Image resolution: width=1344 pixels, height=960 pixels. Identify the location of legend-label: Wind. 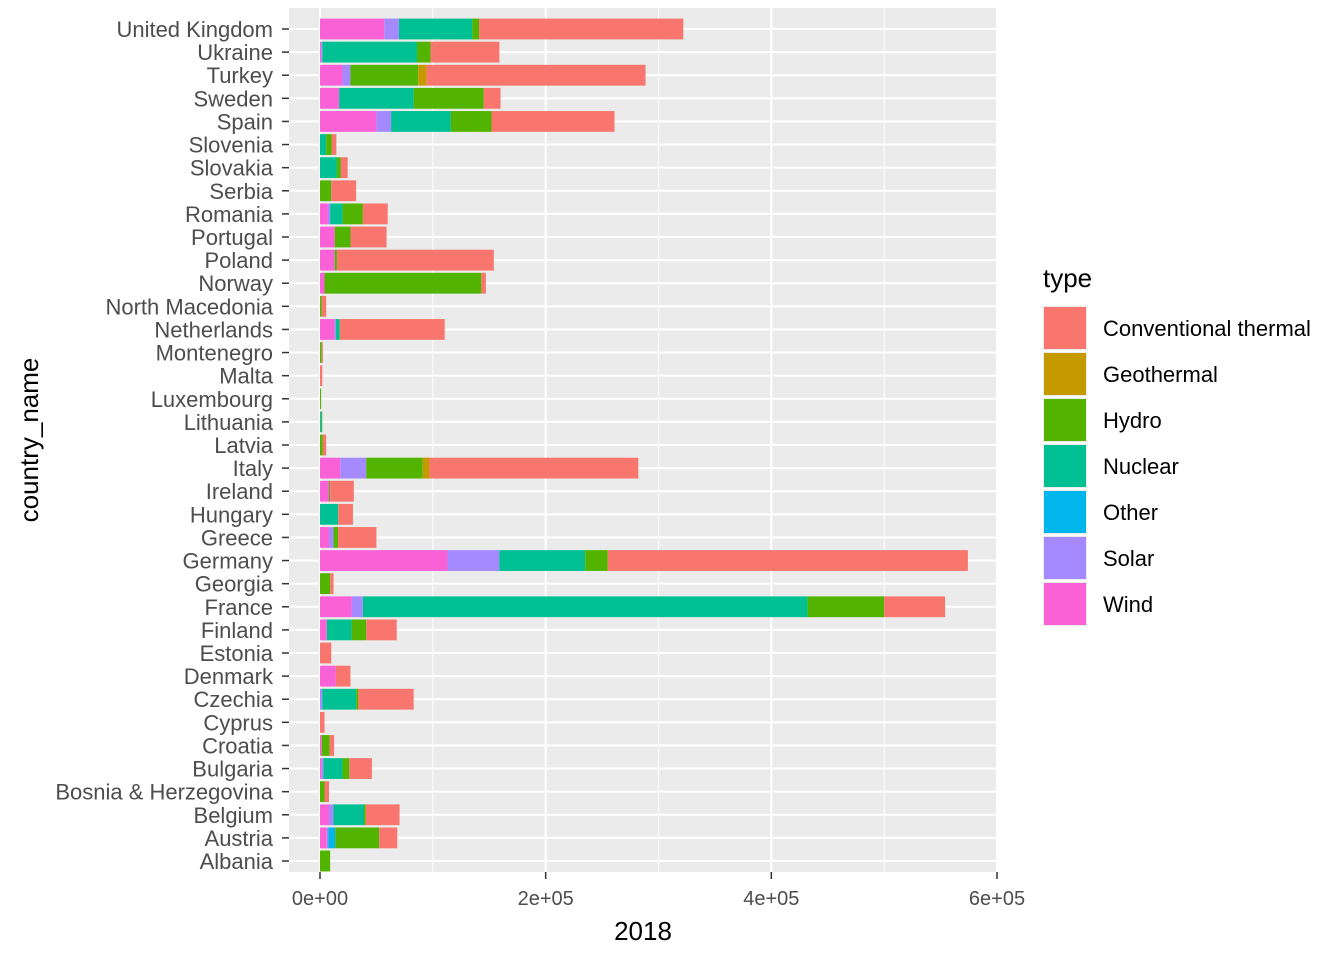
(1128, 604).